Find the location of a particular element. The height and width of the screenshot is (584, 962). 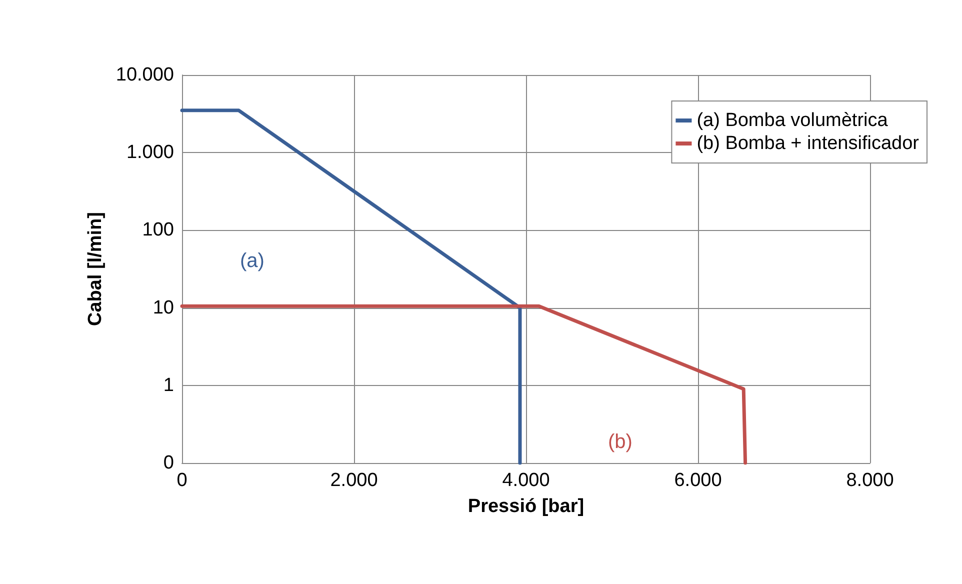

y-axis-title: Cabal [l/min] is located at coordinates (95, 269).